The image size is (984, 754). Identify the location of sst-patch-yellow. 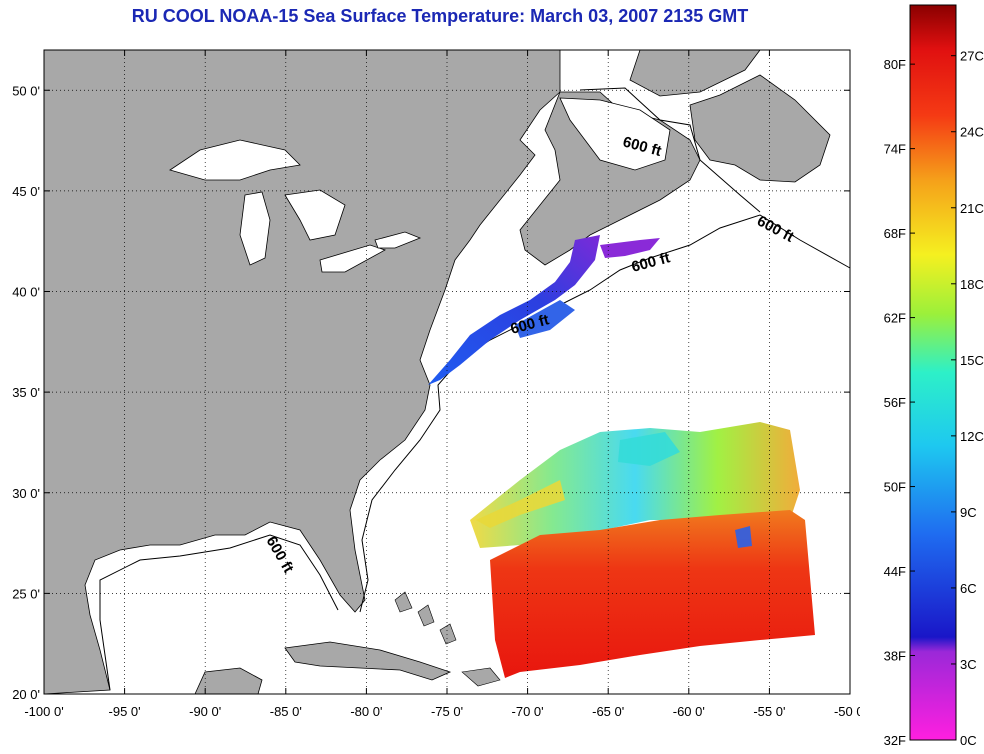
(520, 504).